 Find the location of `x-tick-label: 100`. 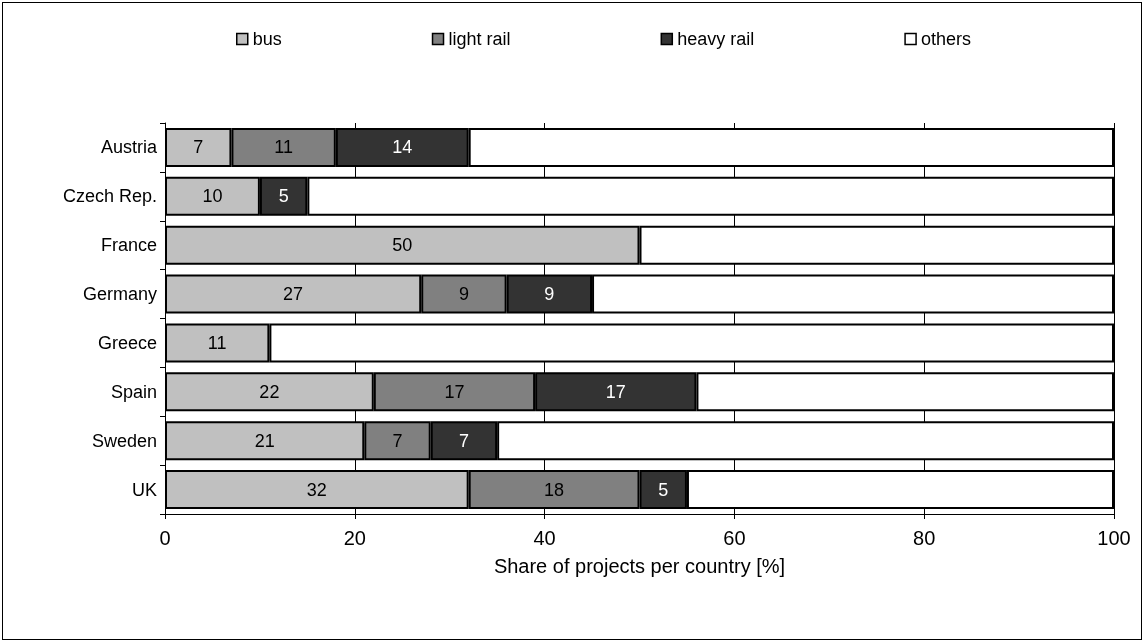

x-tick-label: 100 is located at coordinates (1114, 538).